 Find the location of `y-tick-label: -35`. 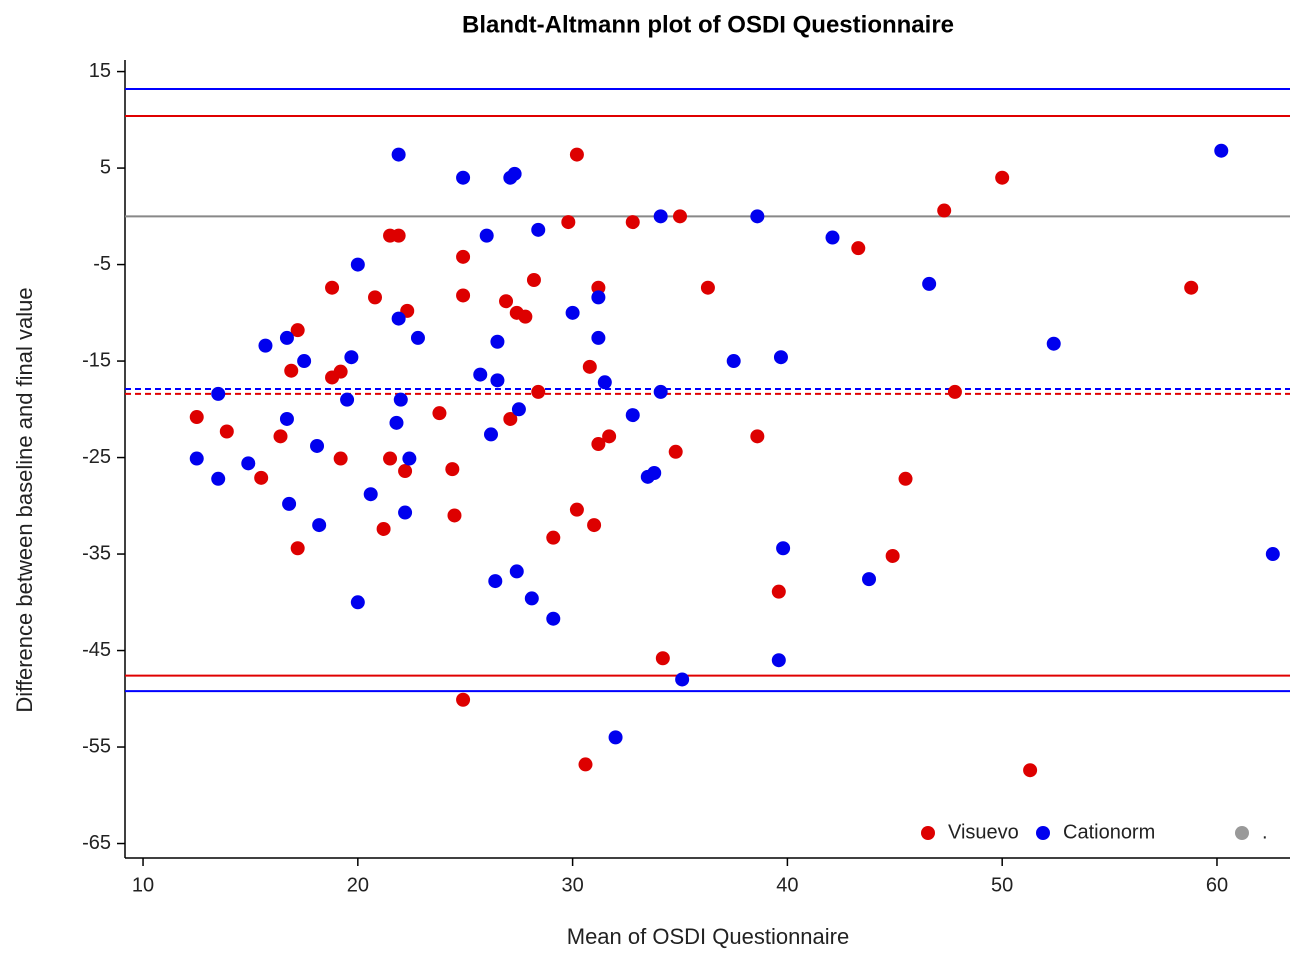

y-tick-label: -35 is located at coordinates (96, 553).